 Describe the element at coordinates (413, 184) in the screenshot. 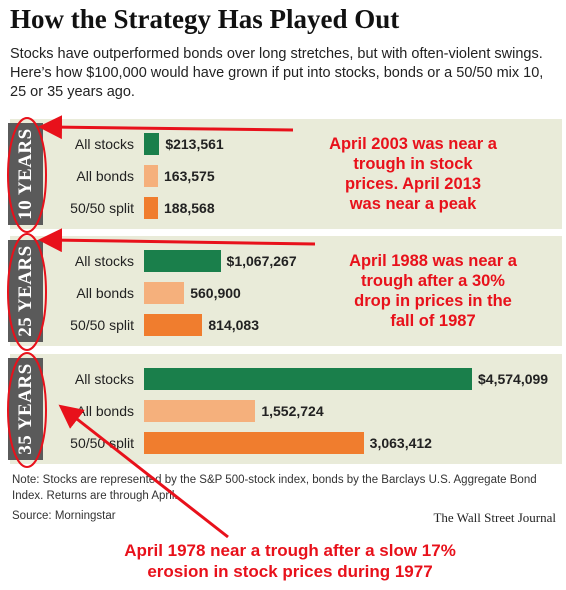

I see `annotation-line: prices. April 2013` at that location.